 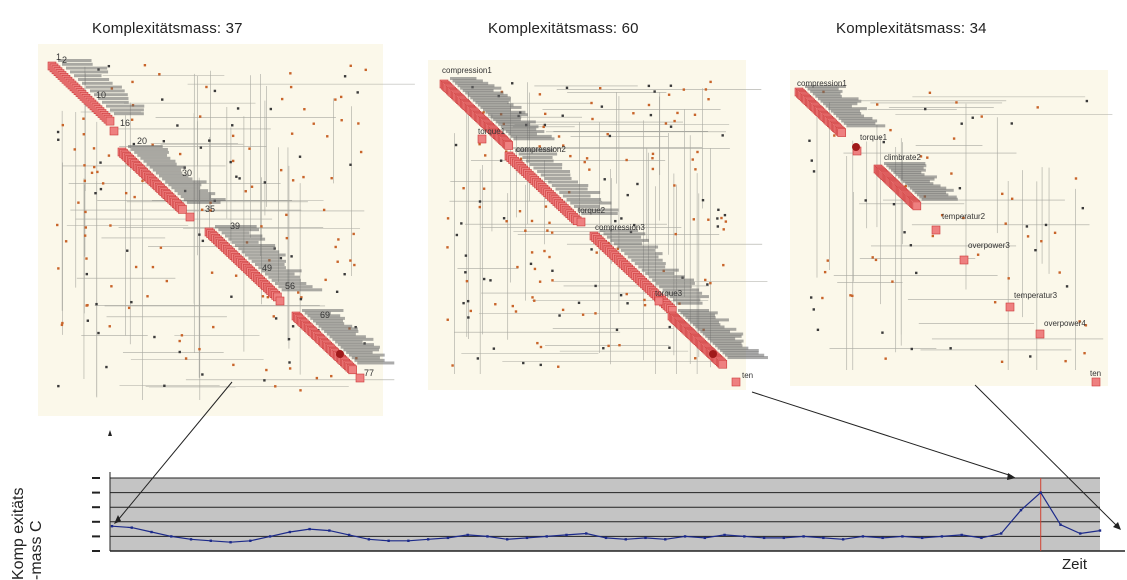 I want to click on matrix-node-label: 16, so click(x=125, y=123).